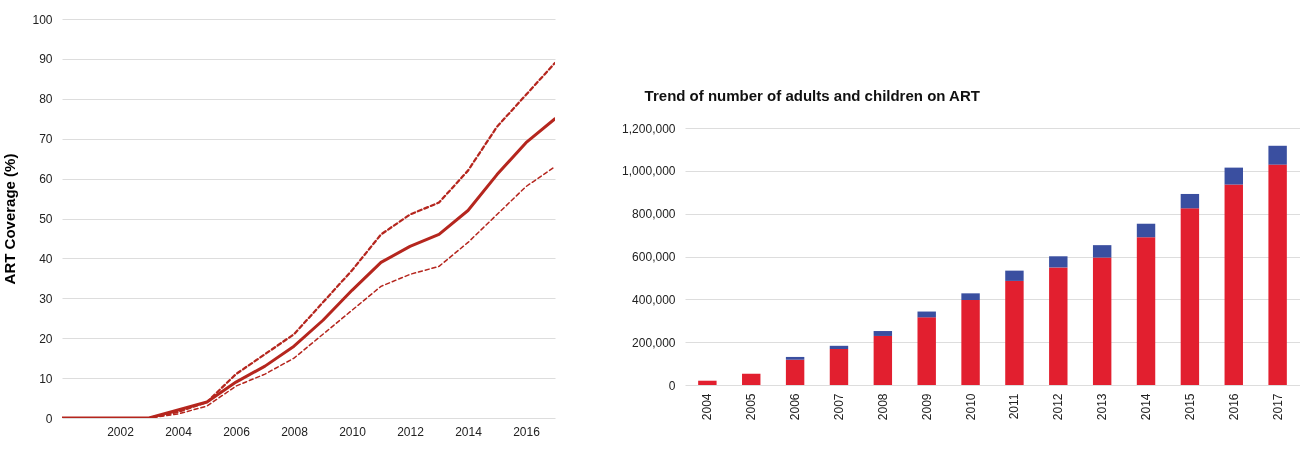  What do you see at coordinates (46, 99) in the screenshot?
I see `y-tick-label: 80` at bounding box center [46, 99].